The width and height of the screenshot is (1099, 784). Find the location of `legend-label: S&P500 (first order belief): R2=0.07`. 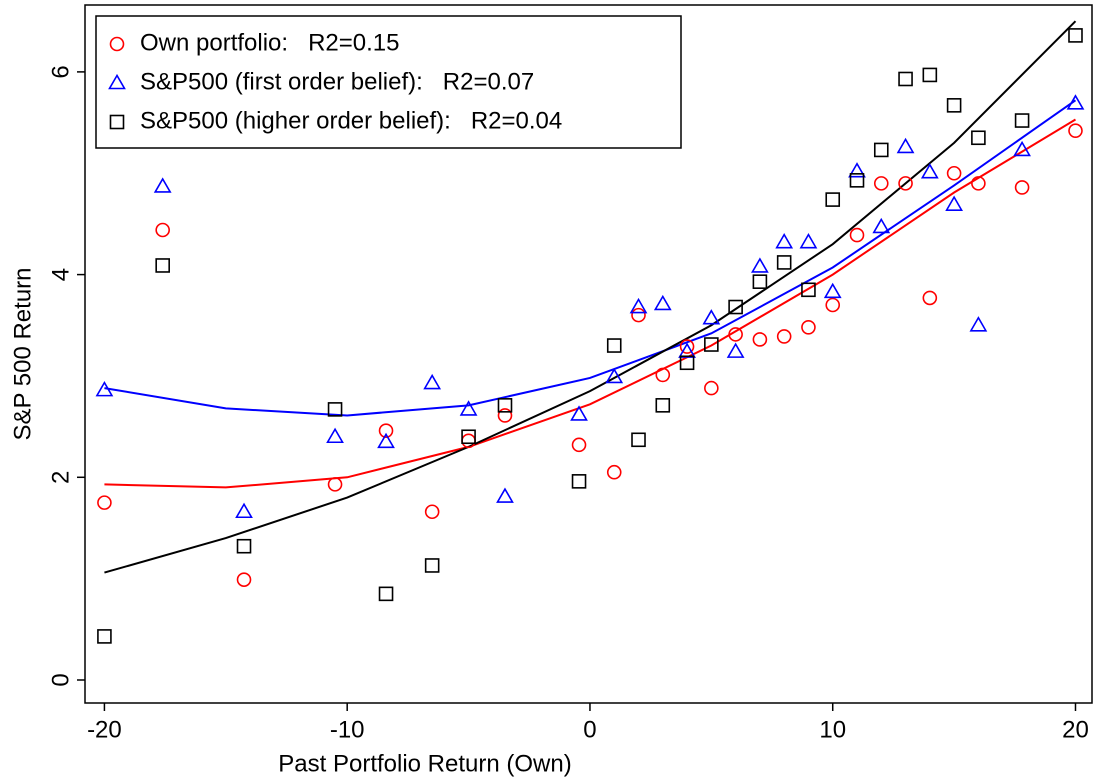

legend-label: S&P500 (first order belief): R2=0.07 is located at coordinates (337, 81).